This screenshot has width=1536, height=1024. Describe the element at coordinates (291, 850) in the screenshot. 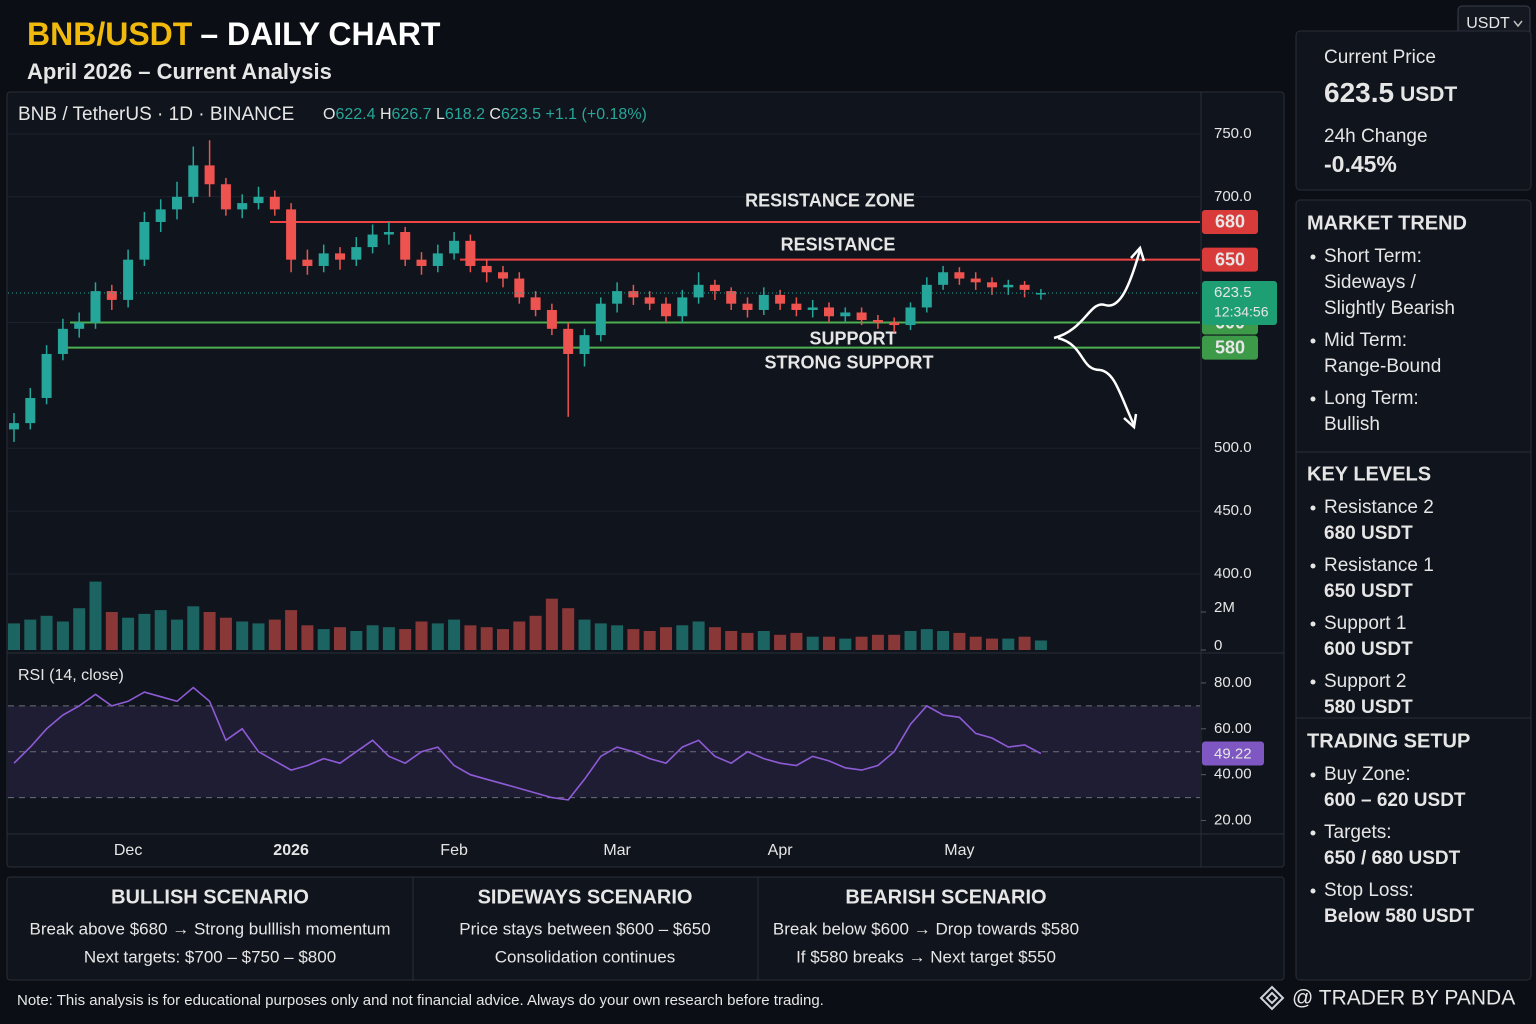

I see `x-tick-label: 2026` at that location.